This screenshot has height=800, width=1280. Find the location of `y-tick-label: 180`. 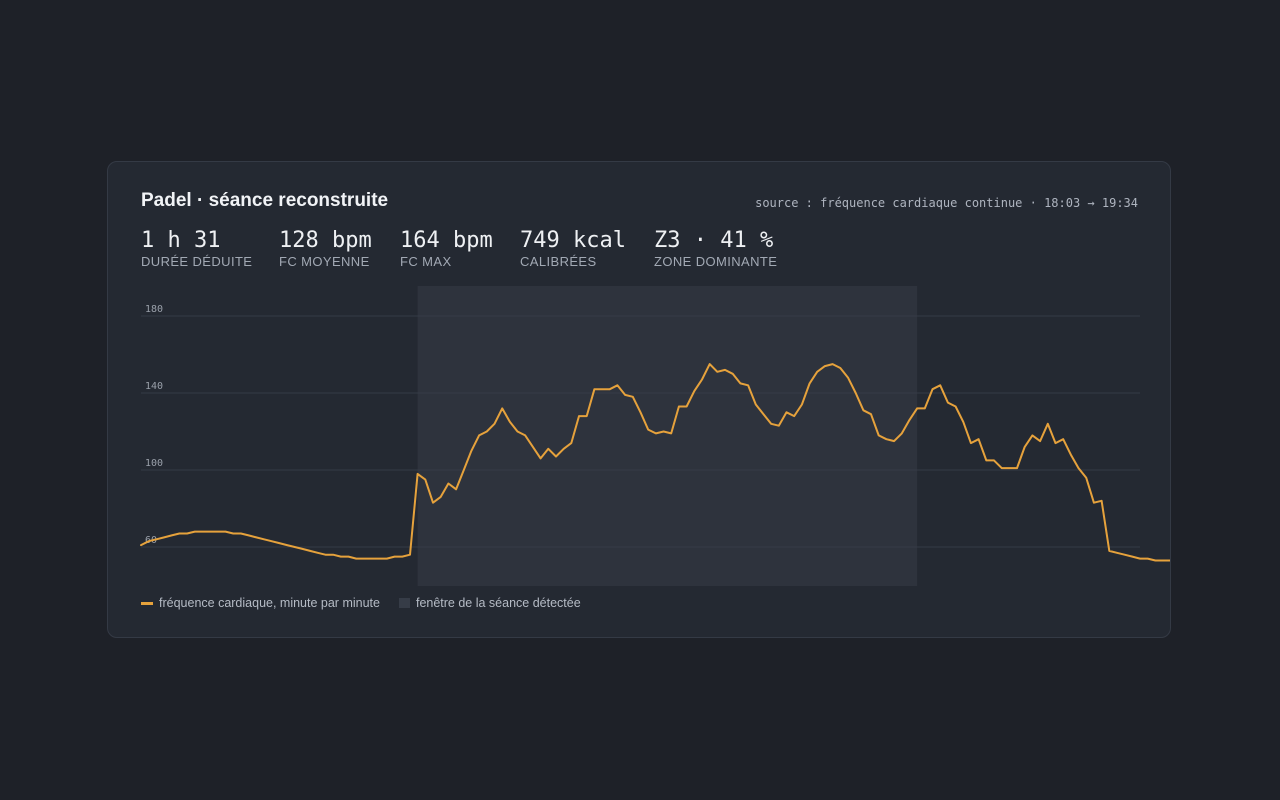

y-tick-label: 180 is located at coordinates (154, 309).